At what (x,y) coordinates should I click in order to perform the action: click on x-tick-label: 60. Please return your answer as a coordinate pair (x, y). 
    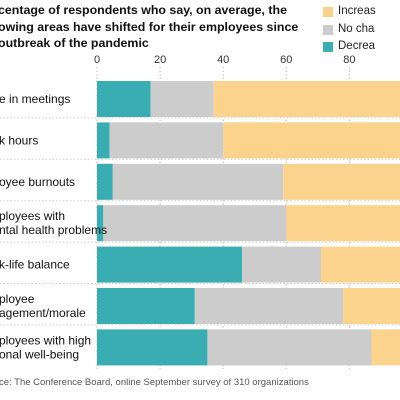
    Looking at the image, I should click on (286, 60).